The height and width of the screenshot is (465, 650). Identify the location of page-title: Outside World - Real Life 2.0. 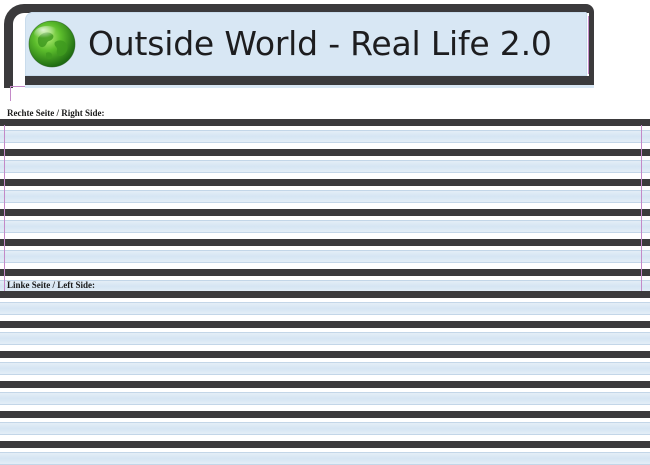
(320, 43).